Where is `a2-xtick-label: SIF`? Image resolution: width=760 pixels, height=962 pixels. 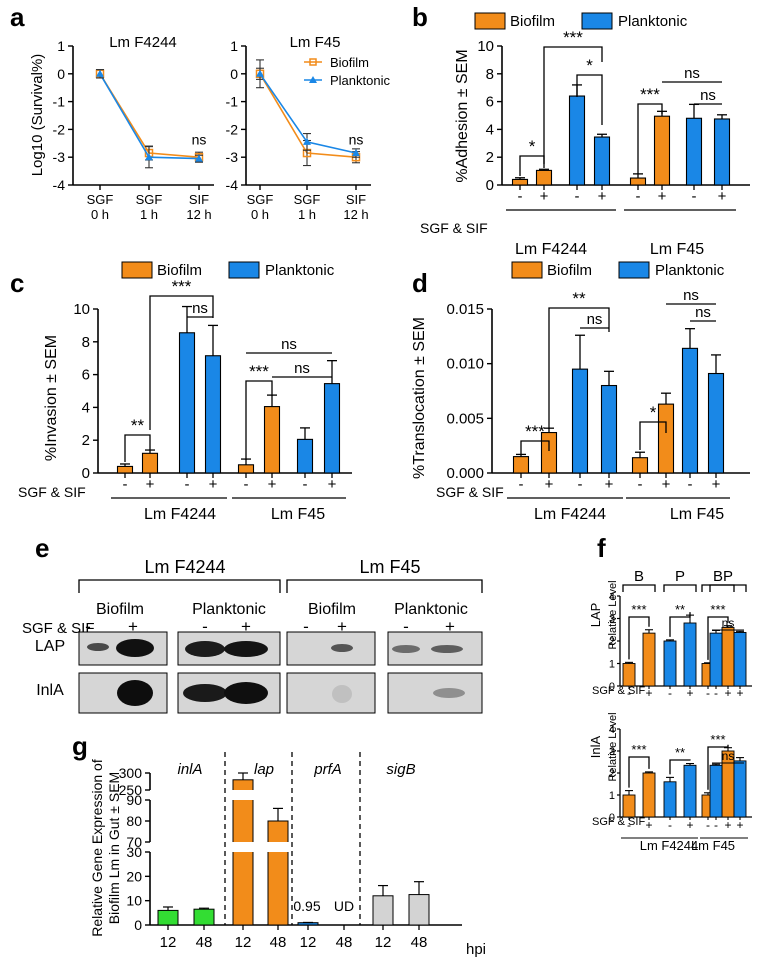 a2-xtick-label: SIF is located at coordinates (356, 199).